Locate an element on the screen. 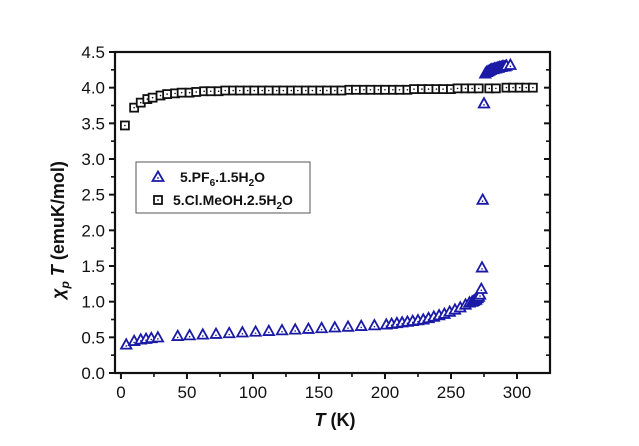  legend-label-pf6-part: O is located at coordinates (259, 177).